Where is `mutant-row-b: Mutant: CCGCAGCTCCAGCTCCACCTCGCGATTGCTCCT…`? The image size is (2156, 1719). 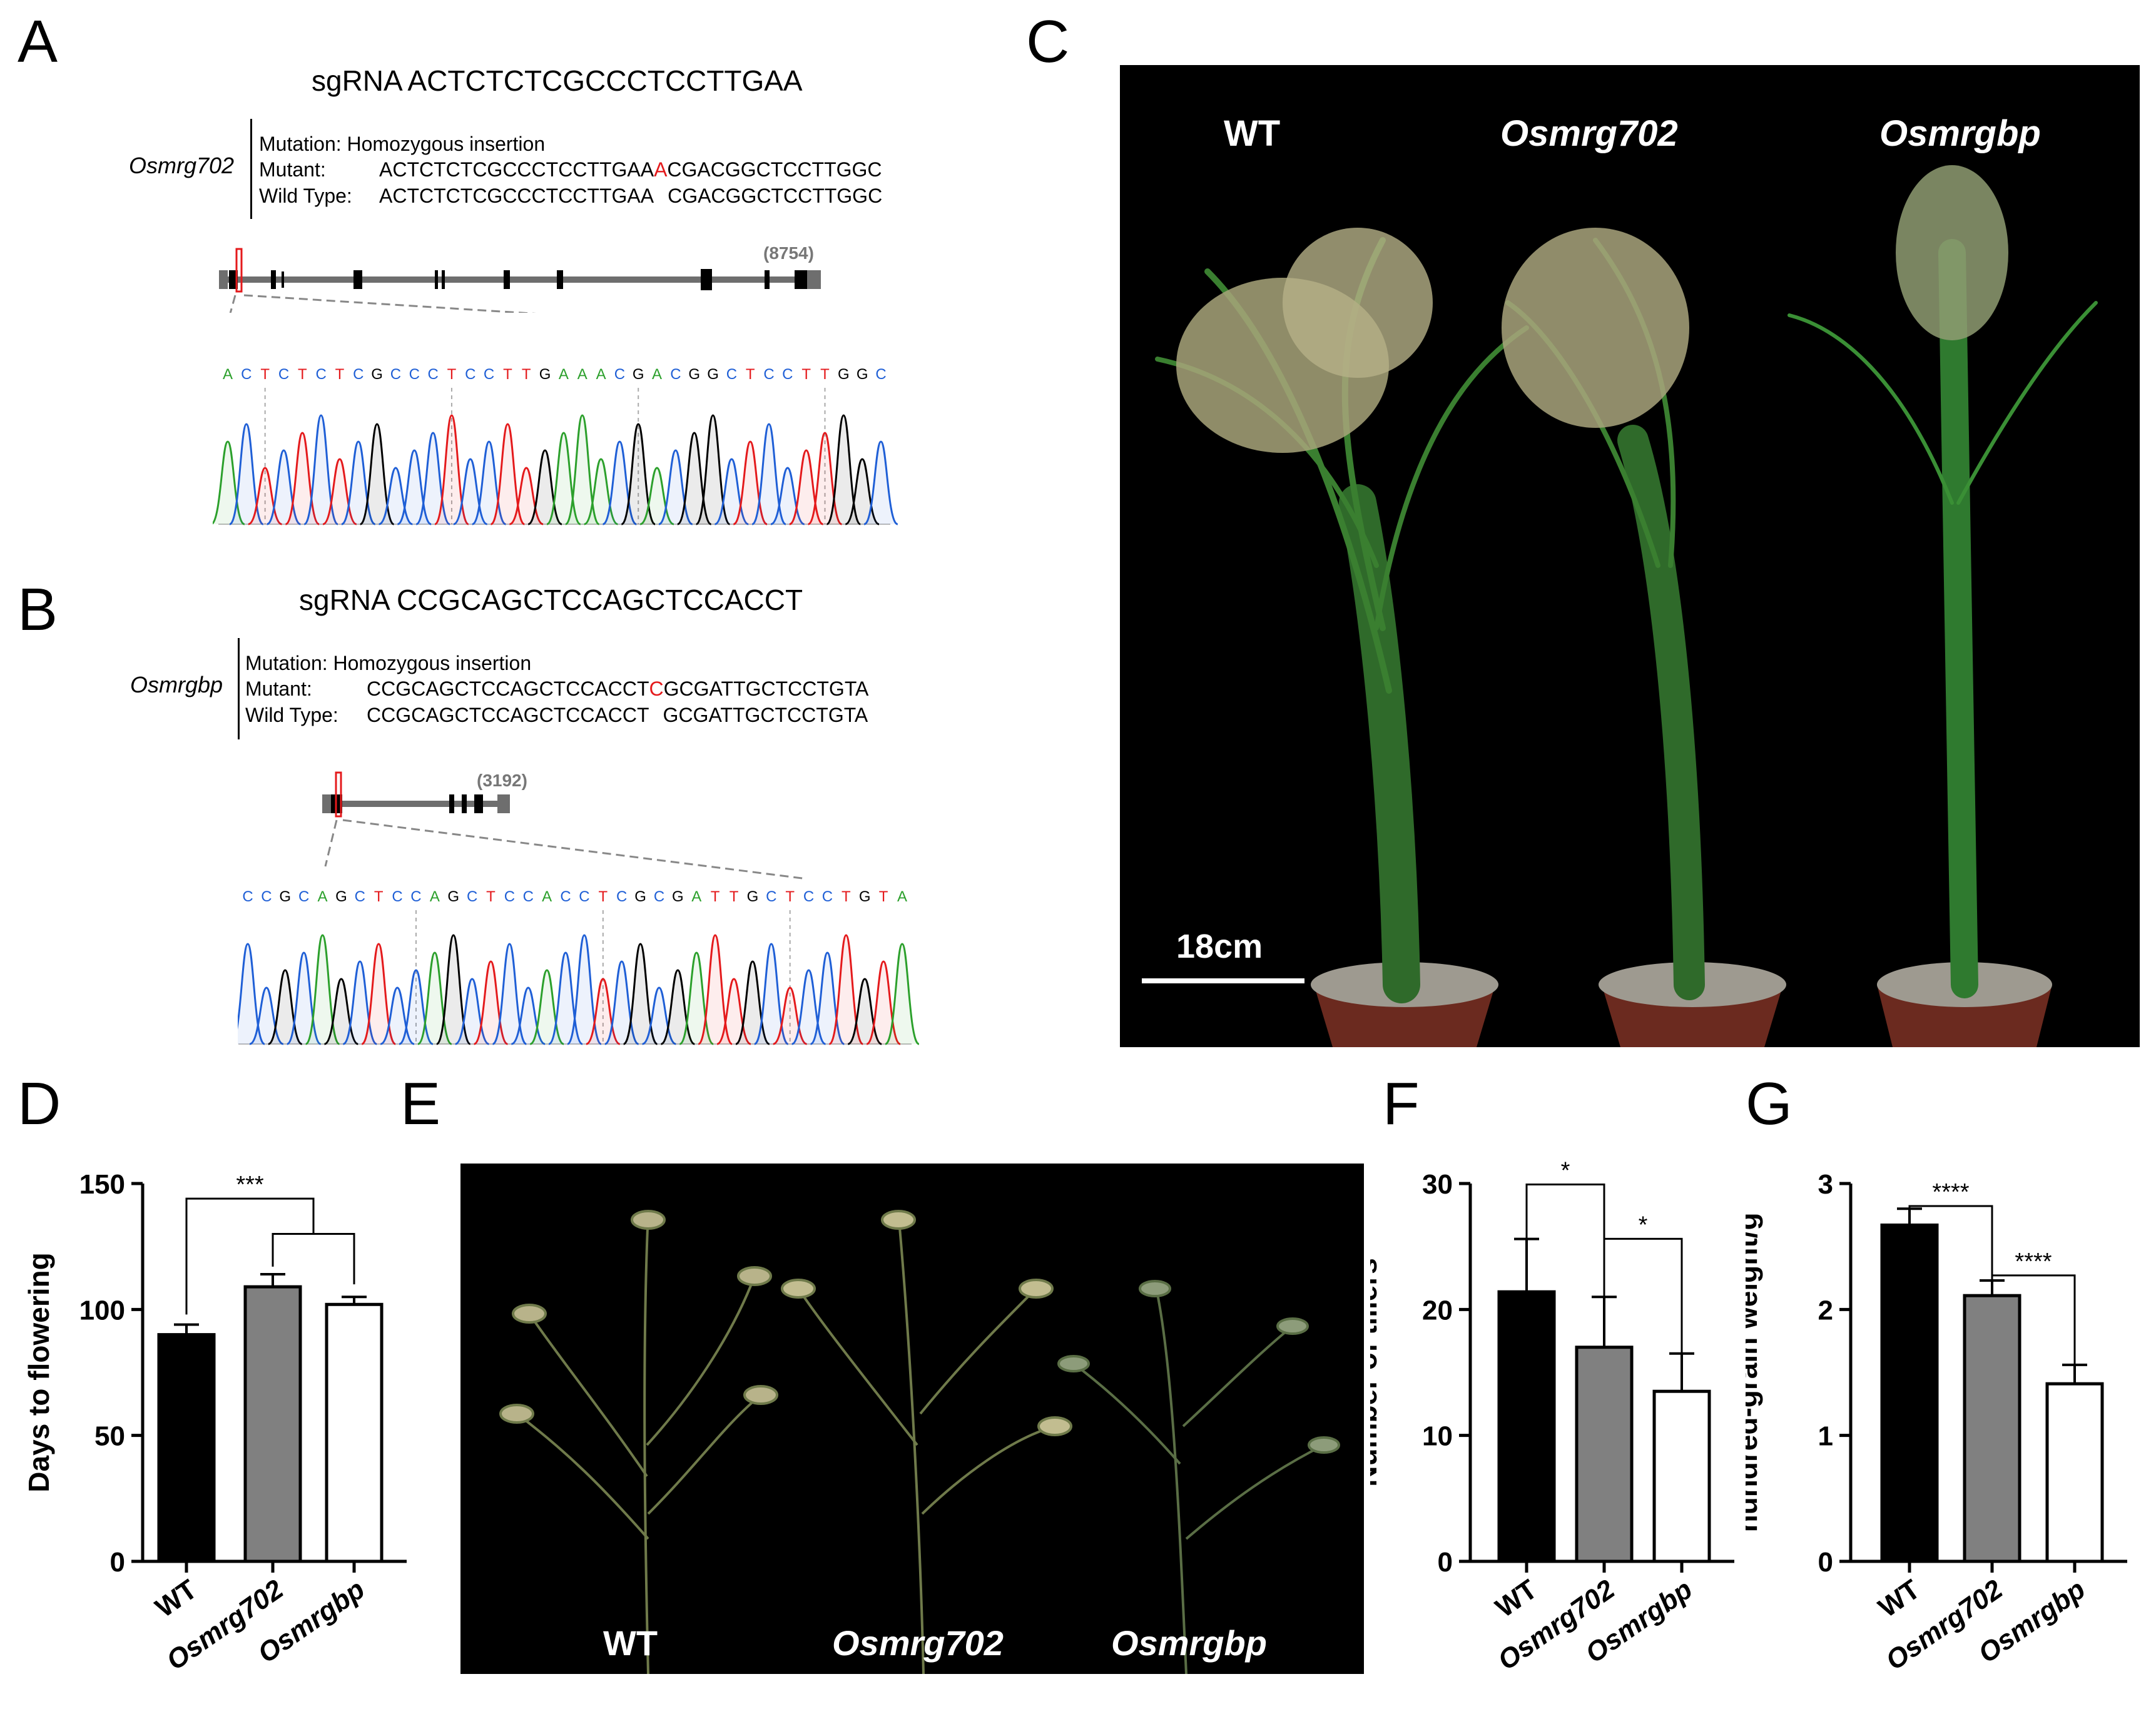 mutant-row-b: Mutant: CCGCAGCTCCAGCTCCACCTCGCGATTGCTCCT… is located at coordinates (557, 689).